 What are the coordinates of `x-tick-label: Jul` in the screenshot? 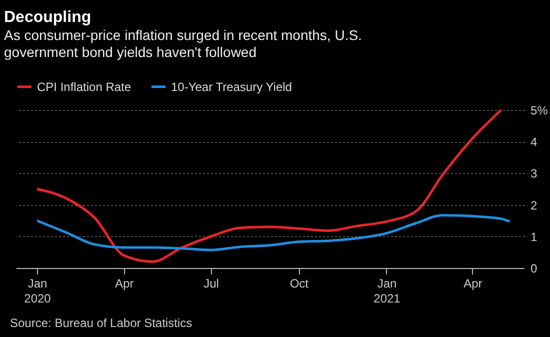 It's located at (211, 283).